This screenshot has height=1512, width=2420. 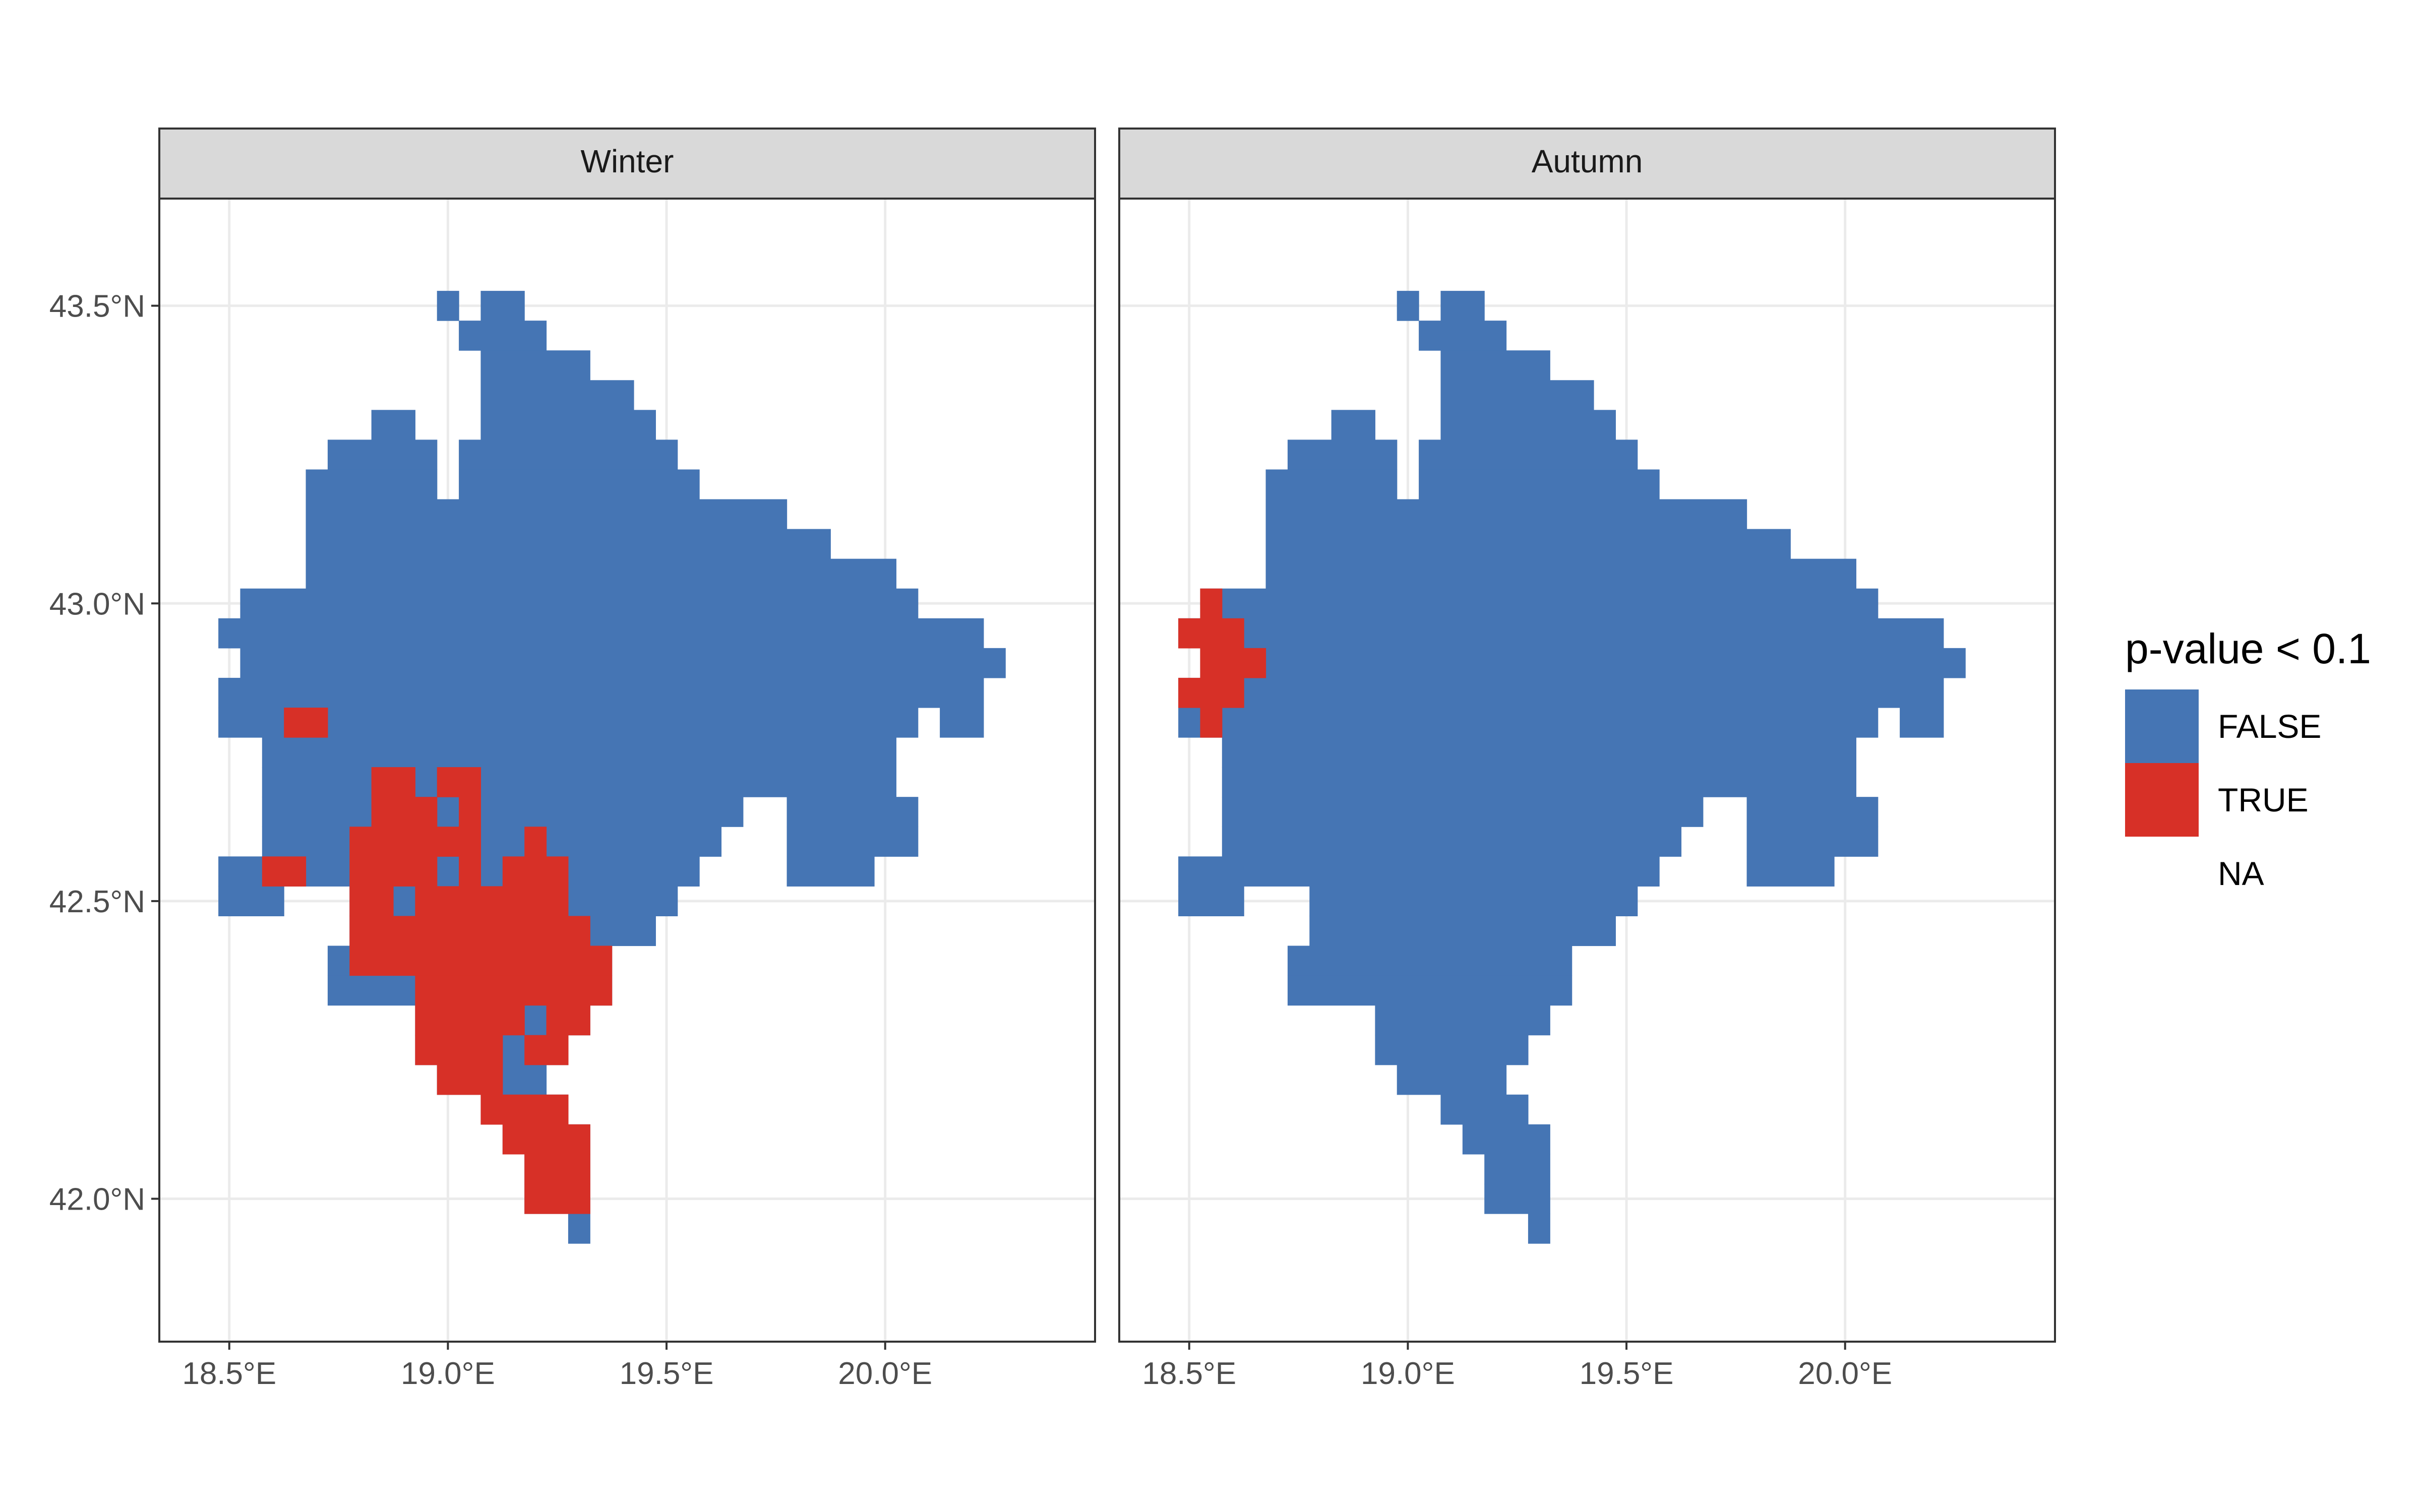 What do you see at coordinates (1517, 1366) in the screenshot?
I see `x-axis-autumn: 18.5°E 19.0°E 19.5°E 20.0°E` at bounding box center [1517, 1366].